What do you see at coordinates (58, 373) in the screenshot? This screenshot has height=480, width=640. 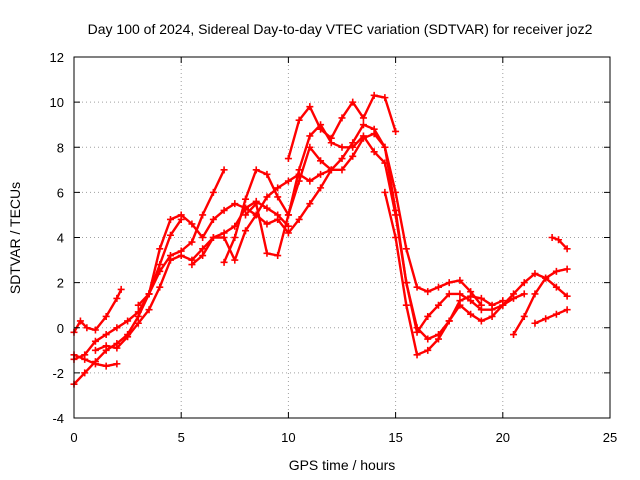 I see `y-tick-label: -2` at bounding box center [58, 373].